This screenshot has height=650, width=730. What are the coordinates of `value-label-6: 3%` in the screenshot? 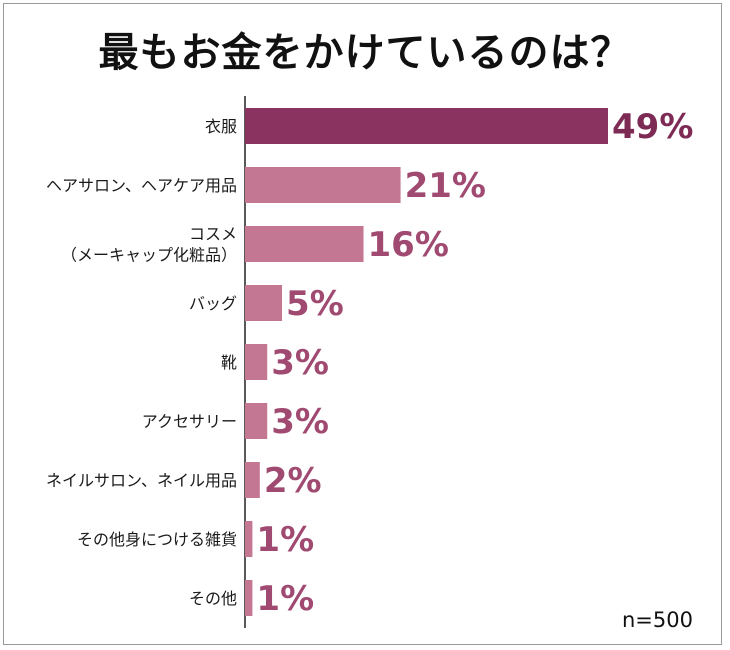 It's located at (300, 422).